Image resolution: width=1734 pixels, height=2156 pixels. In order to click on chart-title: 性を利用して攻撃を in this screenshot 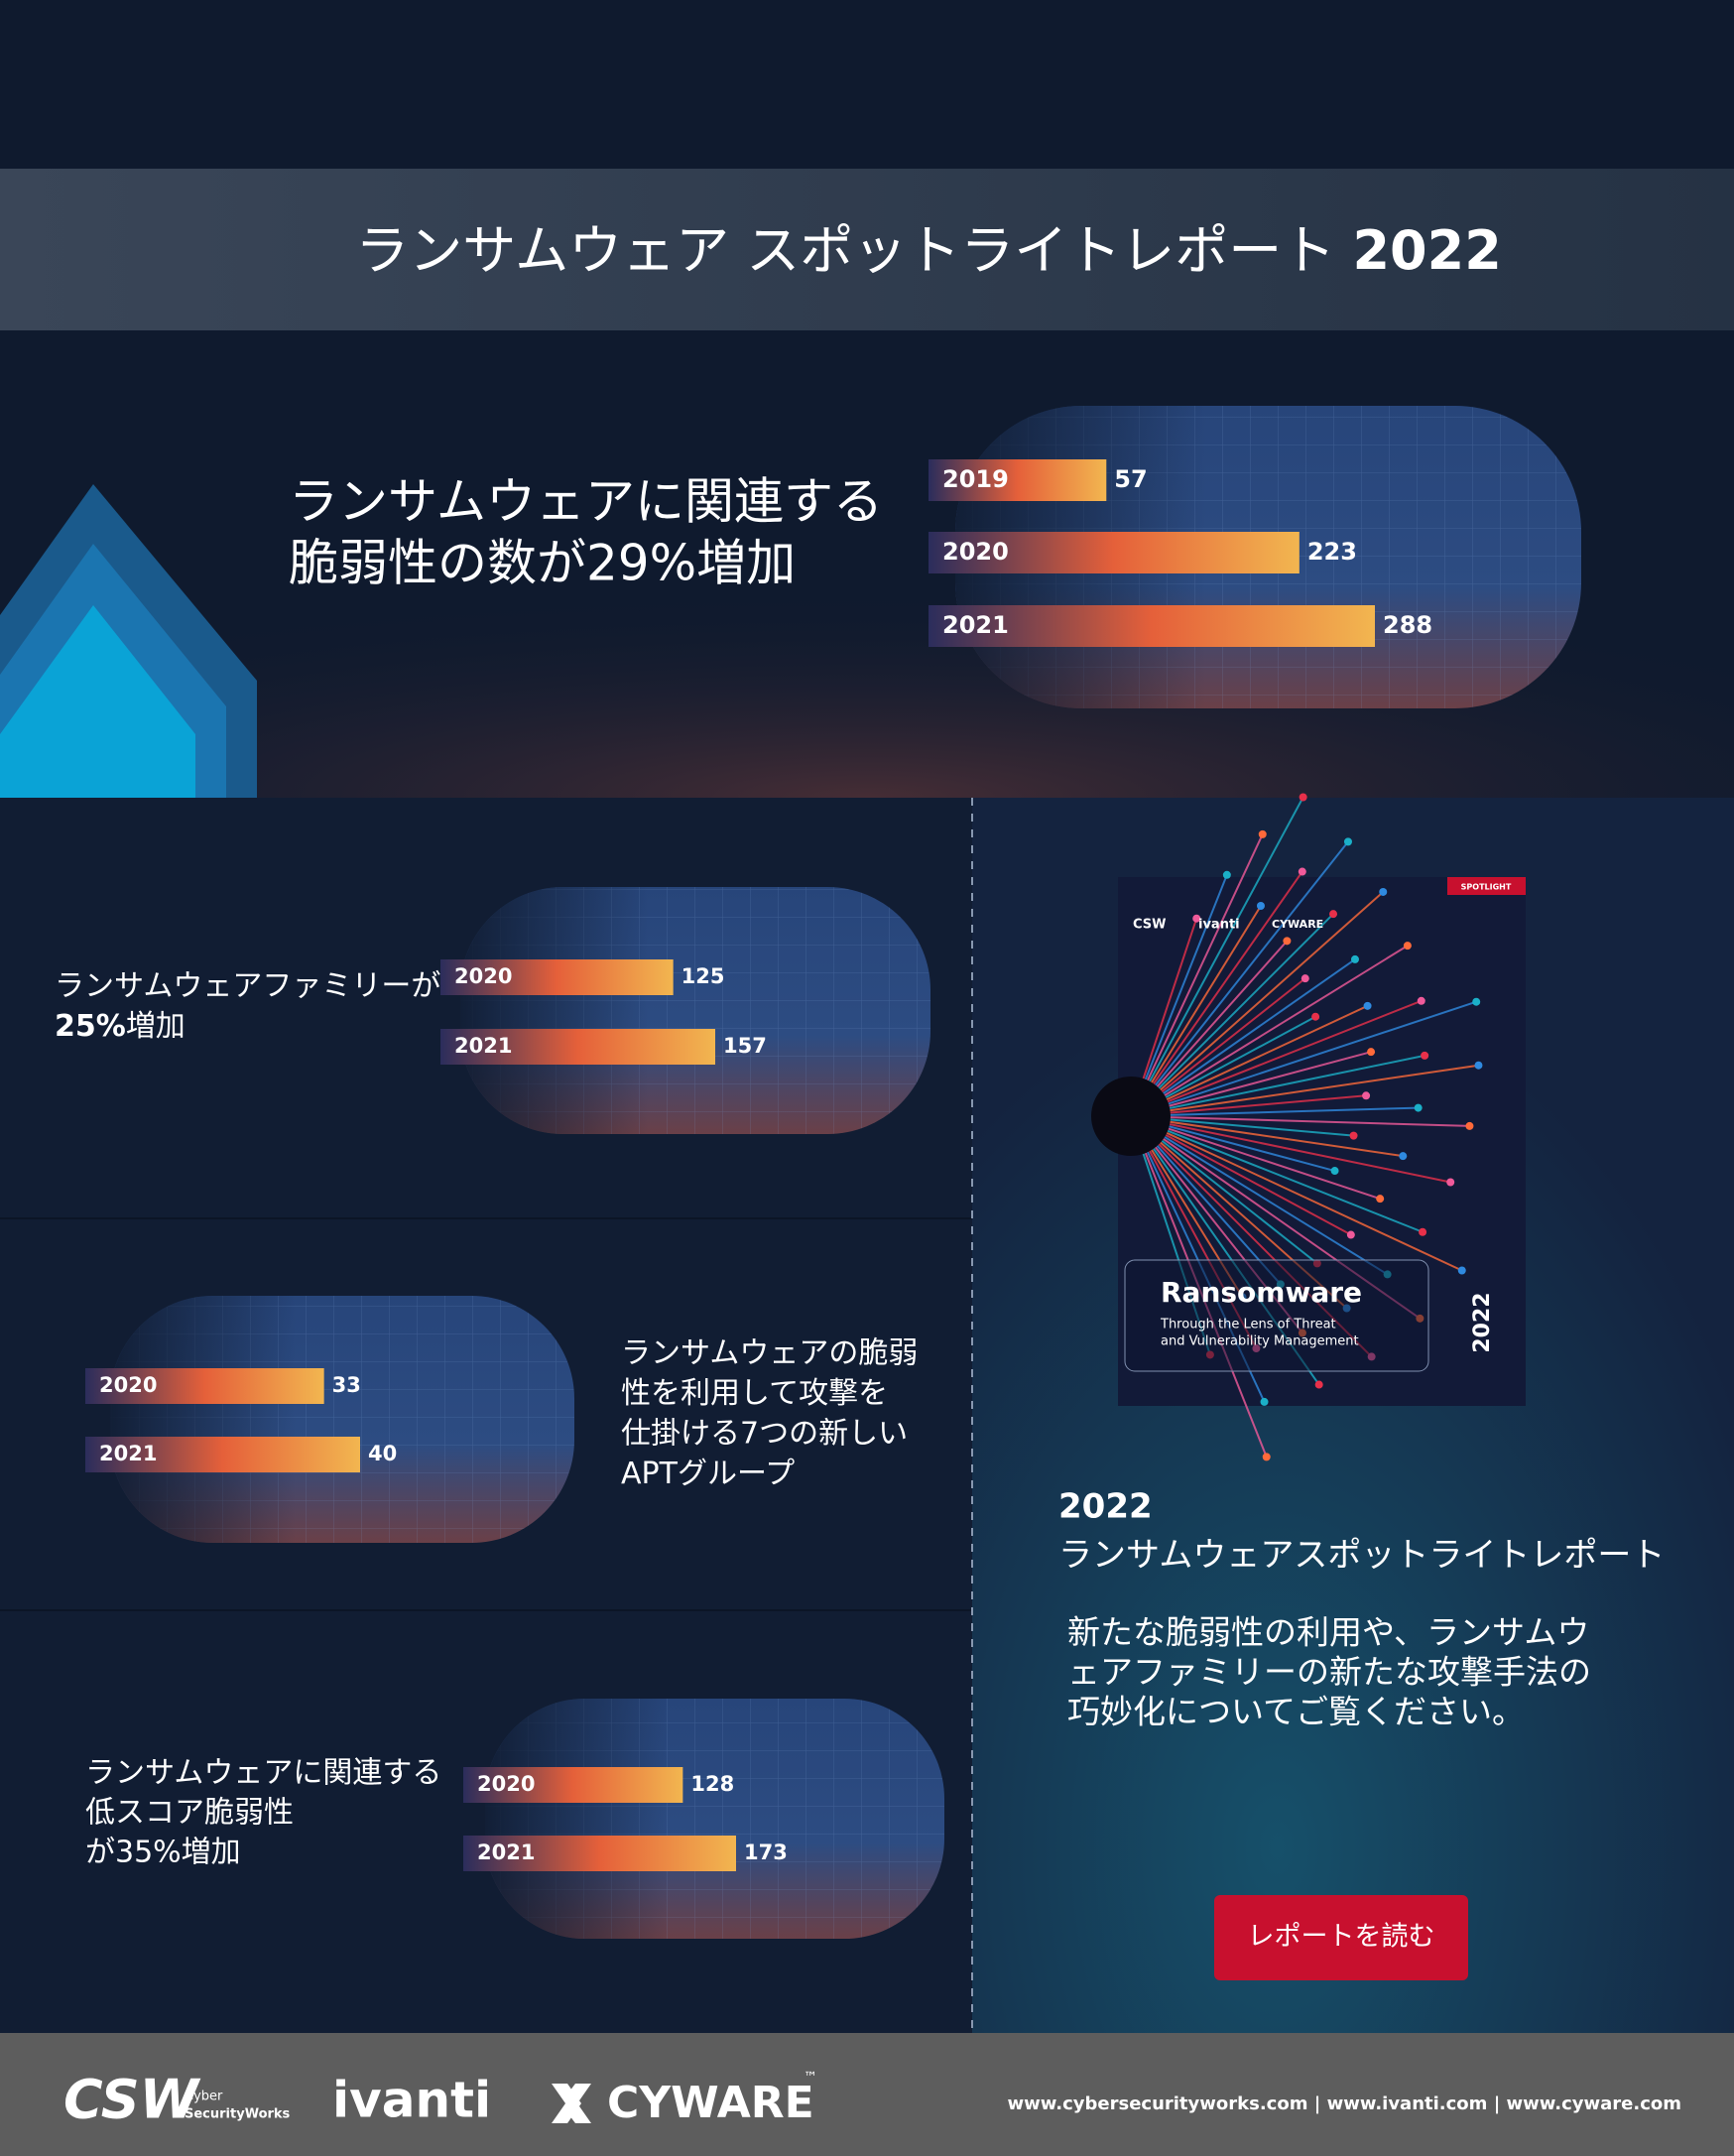, I will do `click(754, 1393)`.